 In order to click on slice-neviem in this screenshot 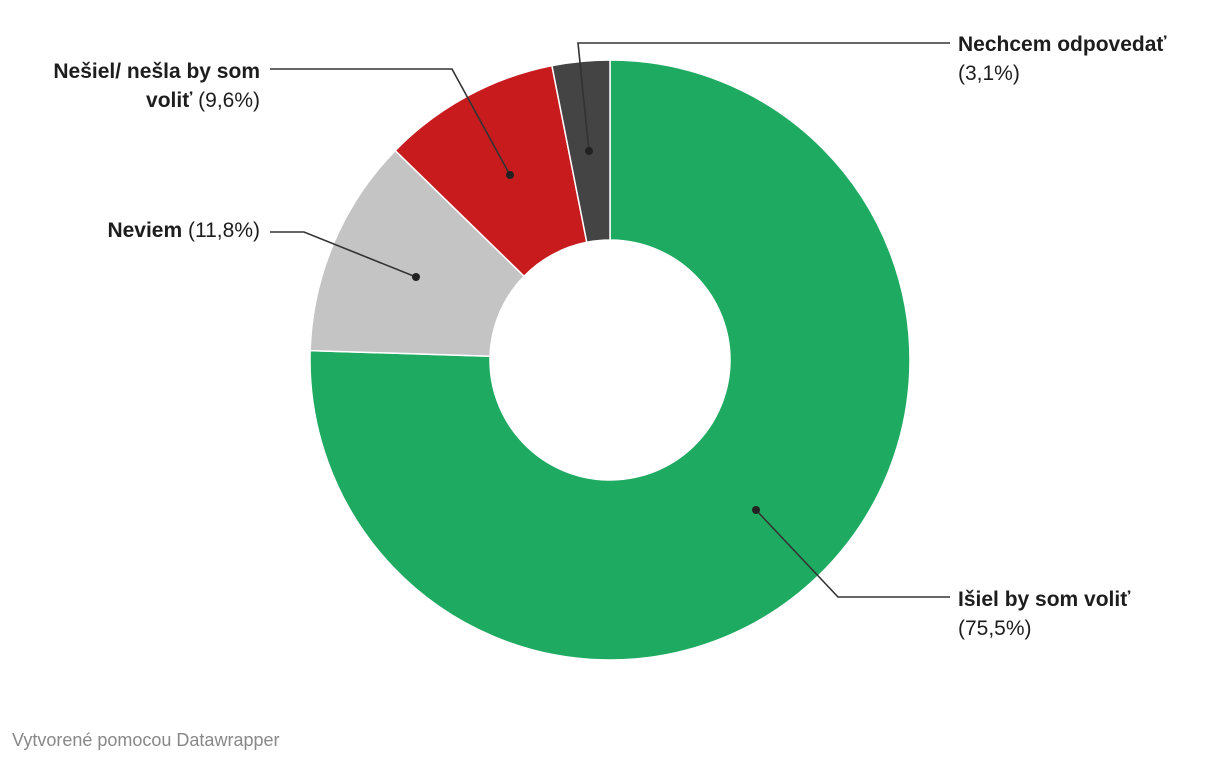, I will do `click(417, 253)`.